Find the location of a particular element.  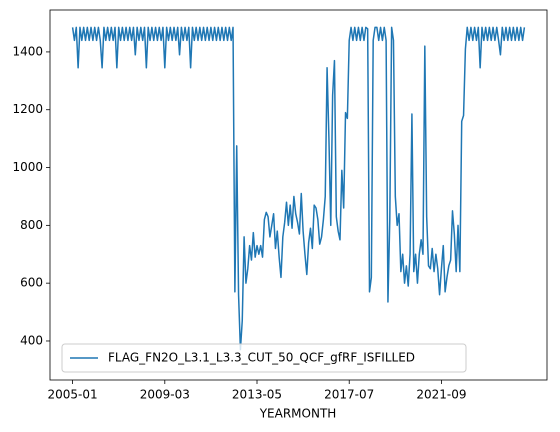

x-axis-label: YEARMONTH is located at coordinates (298, 414).